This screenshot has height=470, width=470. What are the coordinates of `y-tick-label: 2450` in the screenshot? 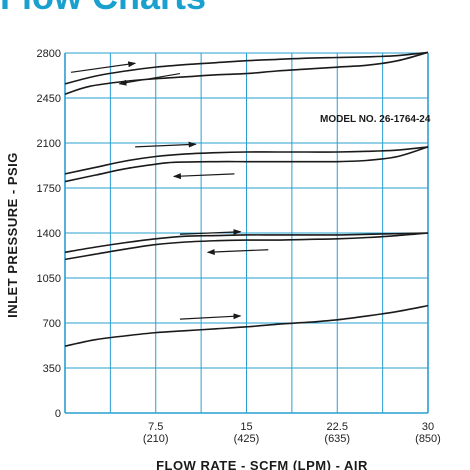 It's located at (49, 99).